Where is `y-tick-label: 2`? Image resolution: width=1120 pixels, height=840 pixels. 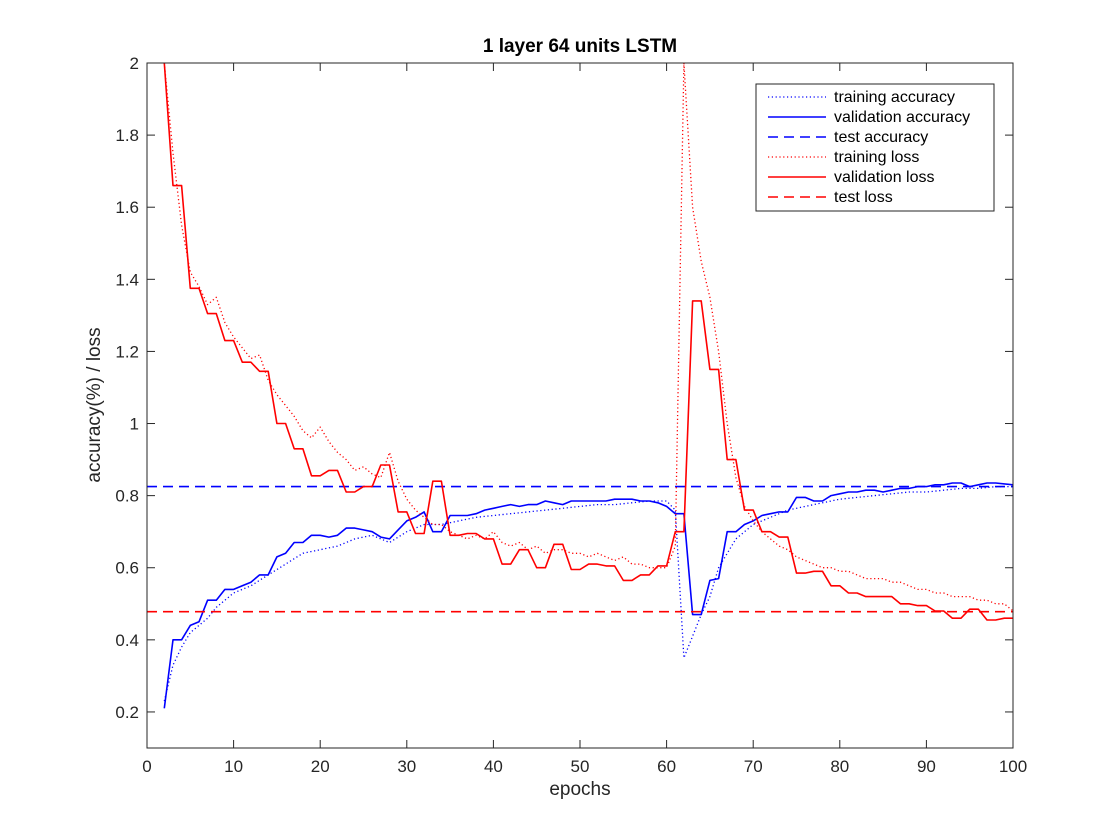
y-tick-label: 2 is located at coordinates (134, 63).